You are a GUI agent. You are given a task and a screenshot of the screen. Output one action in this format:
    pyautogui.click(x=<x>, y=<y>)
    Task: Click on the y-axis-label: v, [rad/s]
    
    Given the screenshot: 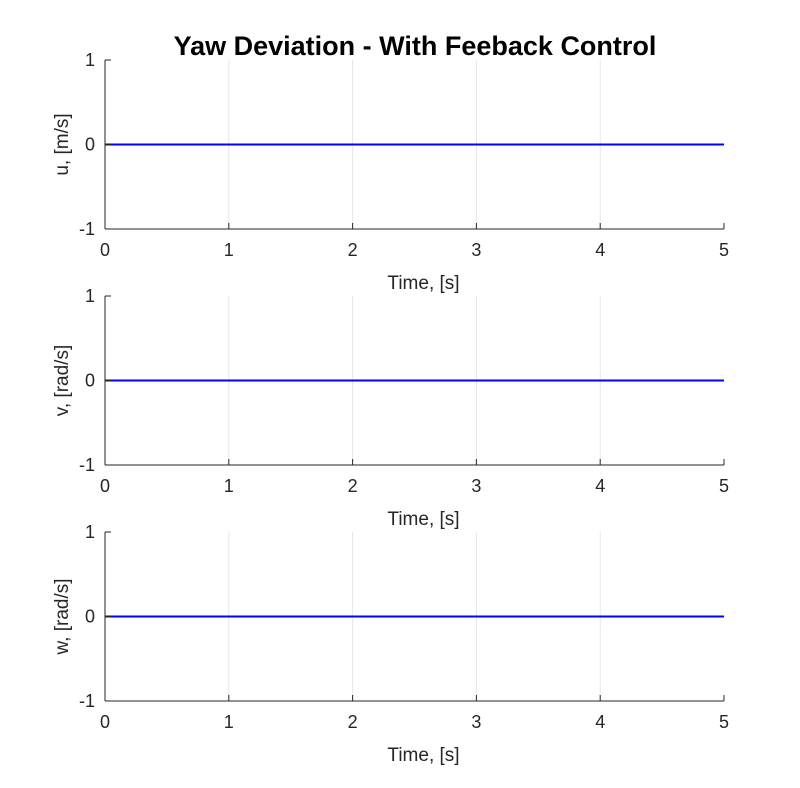 What is the action you would take?
    pyautogui.click(x=62, y=380)
    